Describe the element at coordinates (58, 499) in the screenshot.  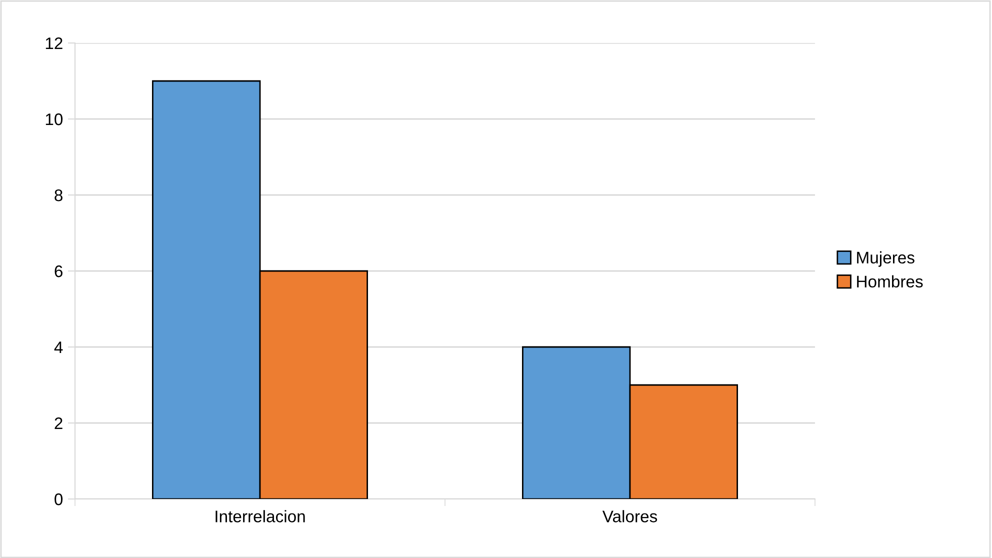
I see `y-tick-label: 0` at that location.